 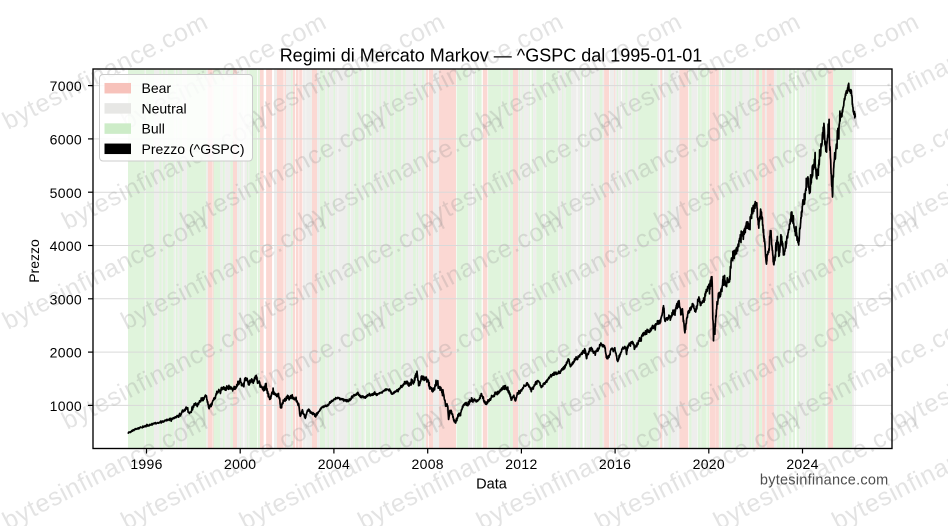 What do you see at coordinates (66, 246) in the screenshot?
I see `svg-text: 4000` at bounding box center [66, 246].